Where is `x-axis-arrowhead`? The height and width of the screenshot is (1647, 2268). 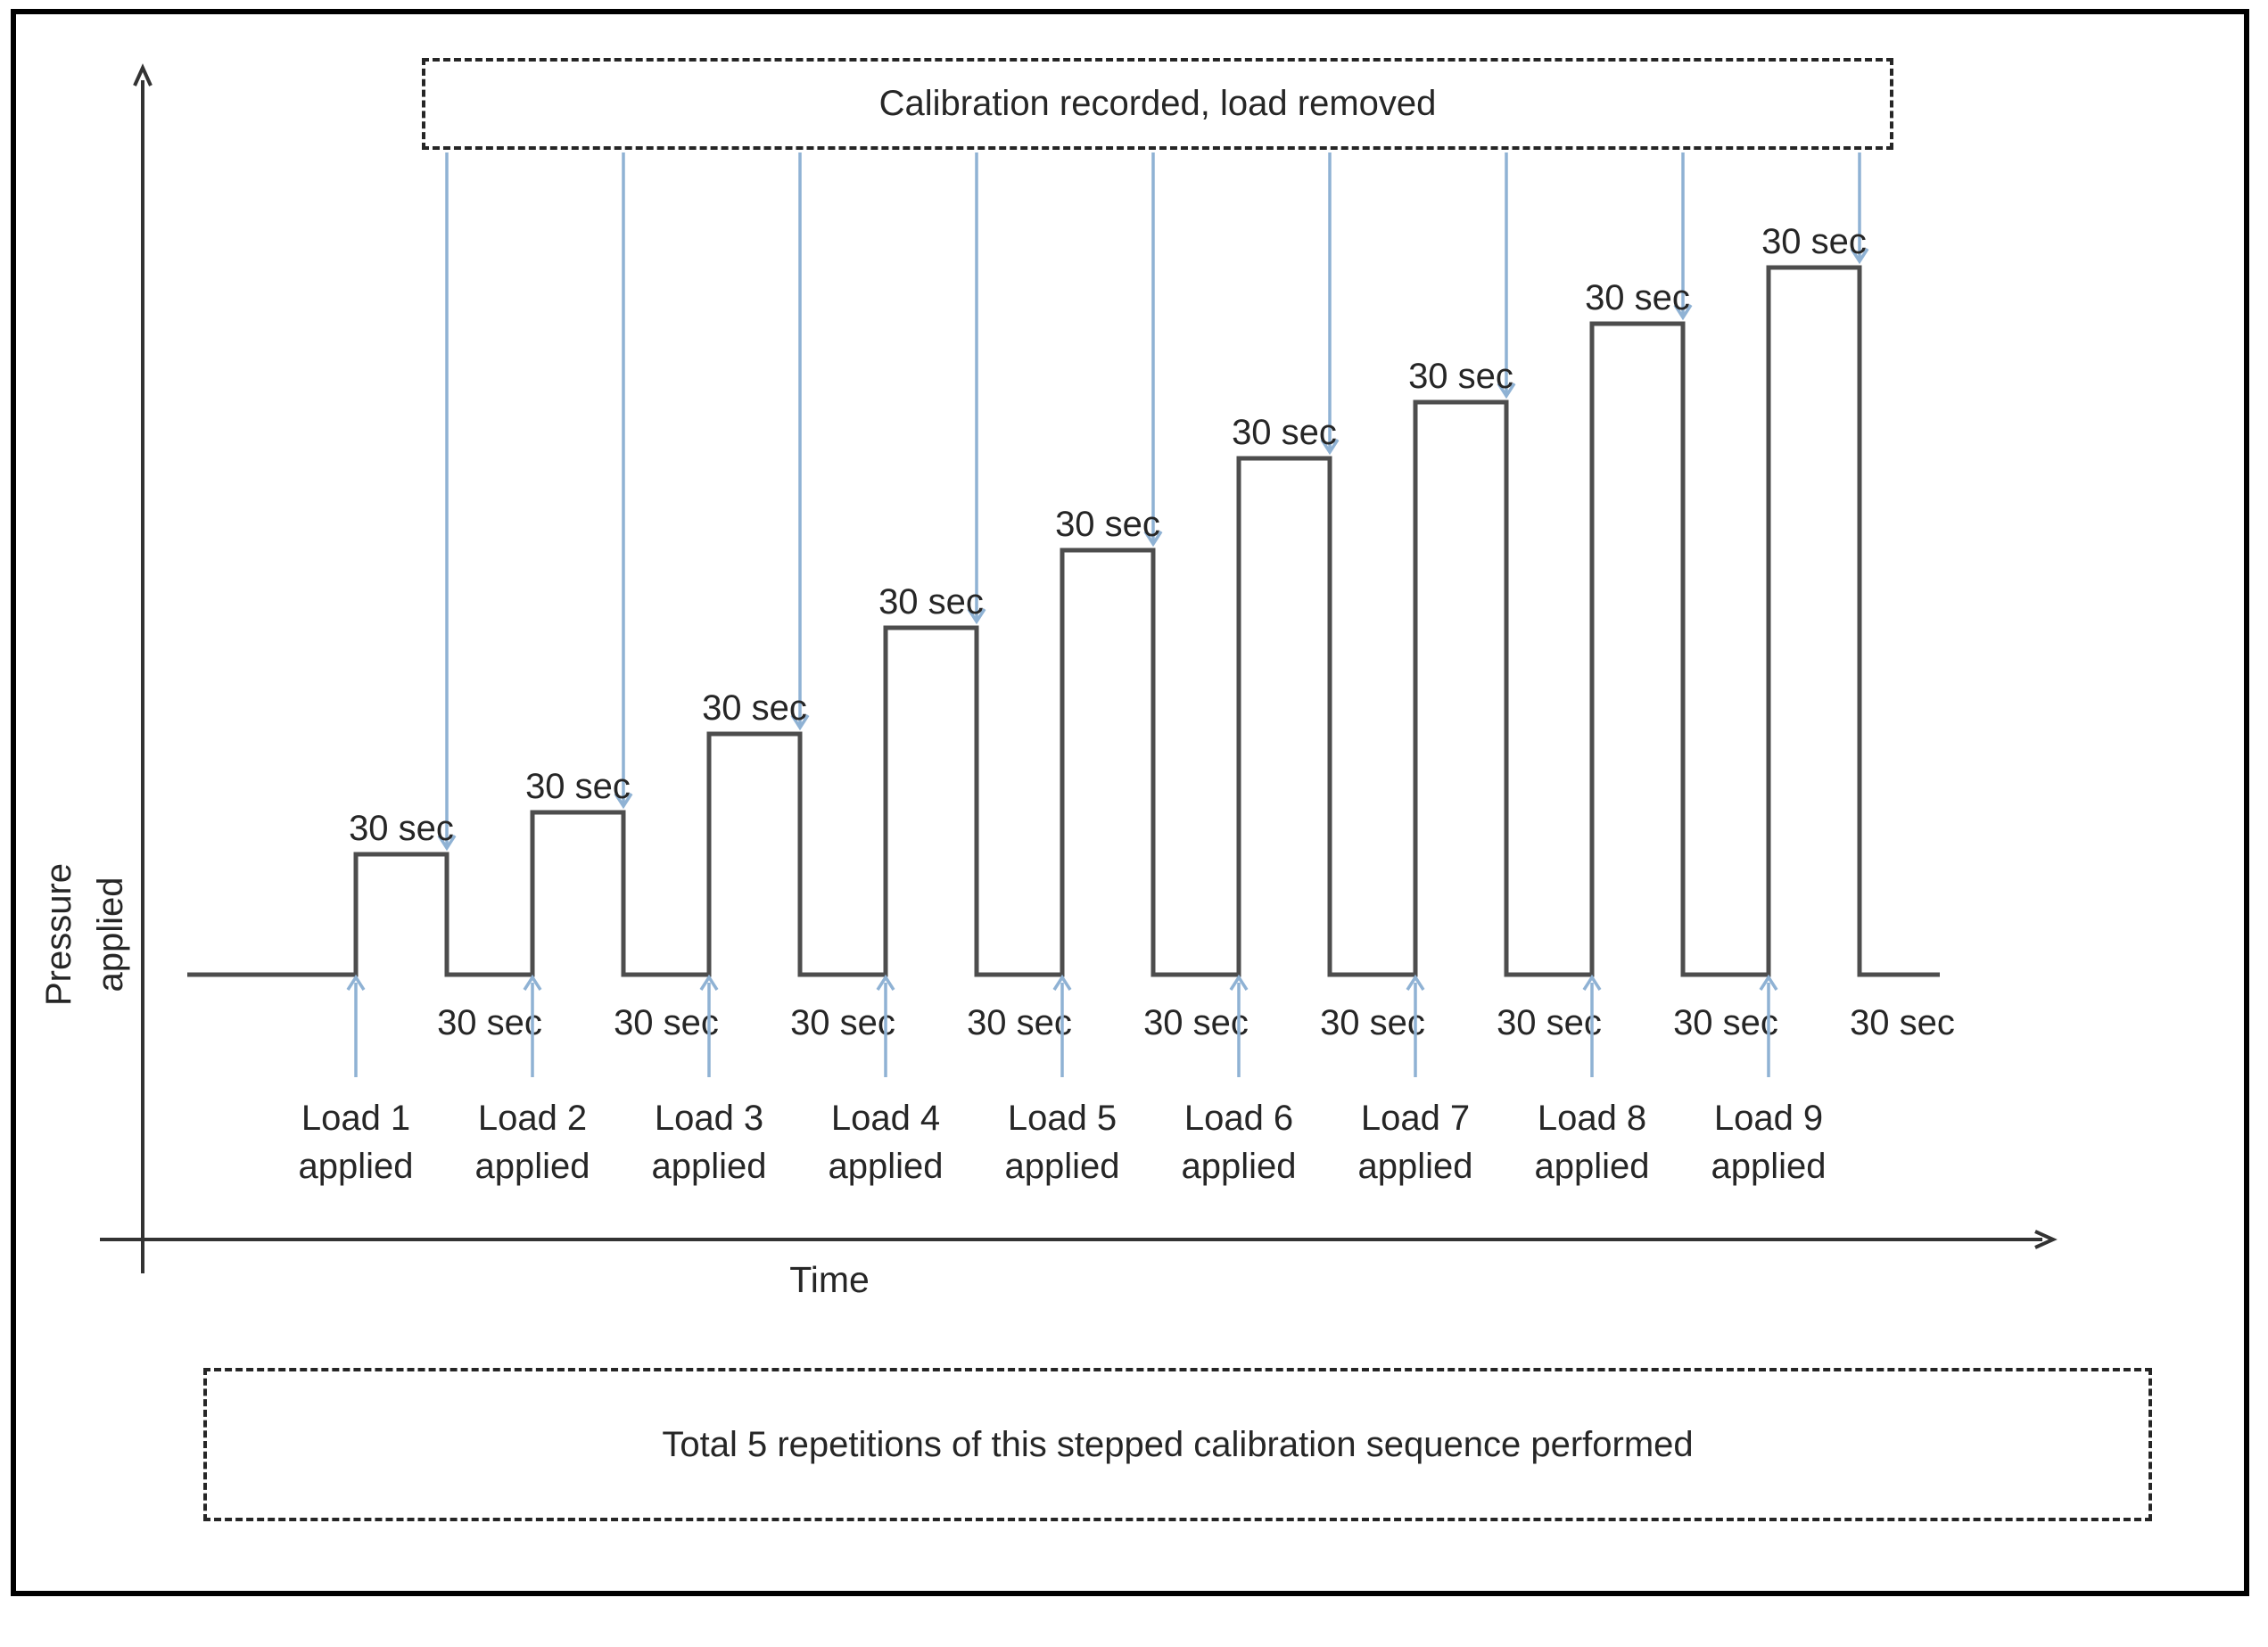
x-axis-arrowhead is located at coordinates (2046, 1239).